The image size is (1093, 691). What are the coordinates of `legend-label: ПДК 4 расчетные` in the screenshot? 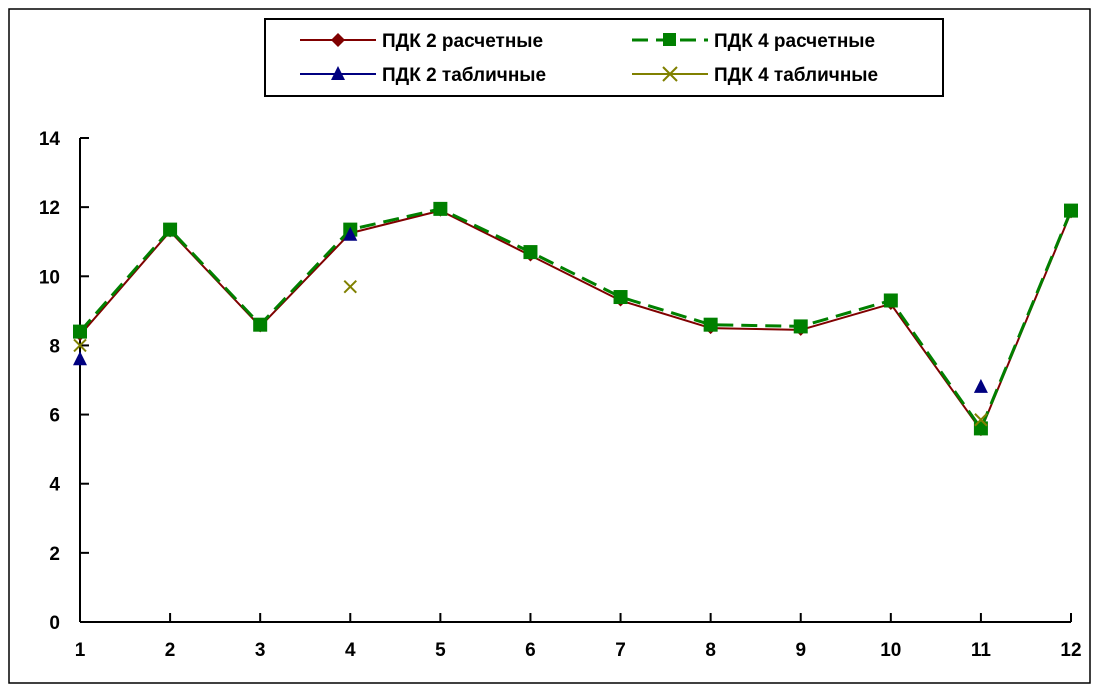 It's located at (794, 41).